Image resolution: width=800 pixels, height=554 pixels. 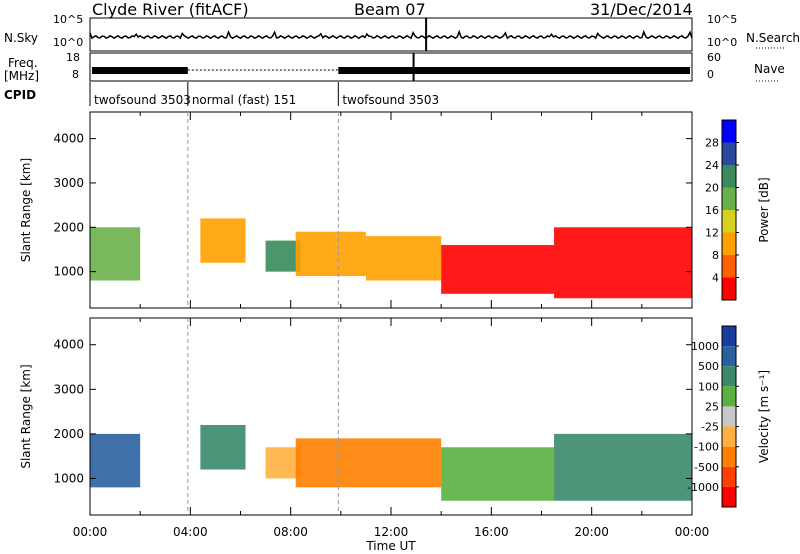 What do you see at coordinates (769, 69) in the screenshot?
I see `nave-label: Nave` at bounding box center [769, 69].